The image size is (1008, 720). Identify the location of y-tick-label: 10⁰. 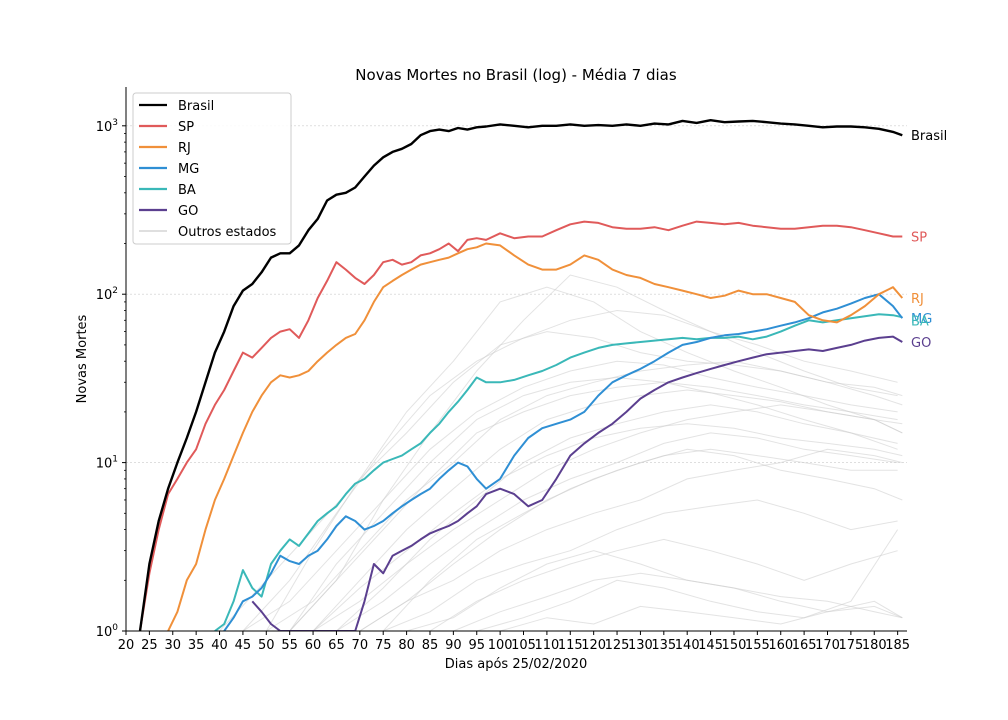
(107, 631).